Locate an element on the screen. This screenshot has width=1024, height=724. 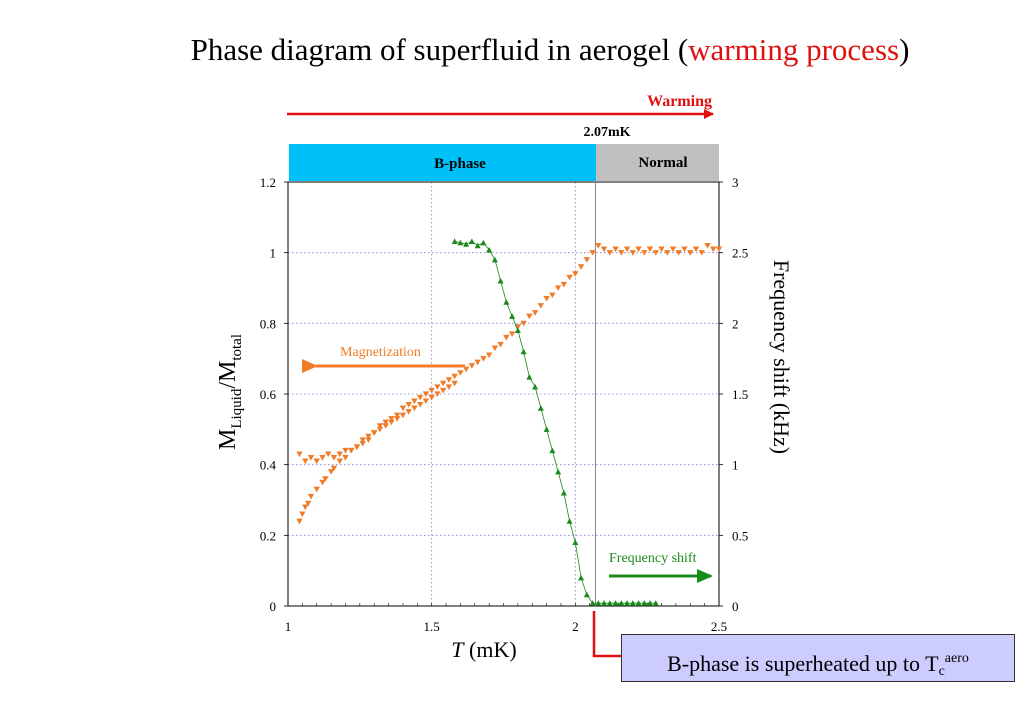
frequency-shift-line is located at coordinates (555, 422).